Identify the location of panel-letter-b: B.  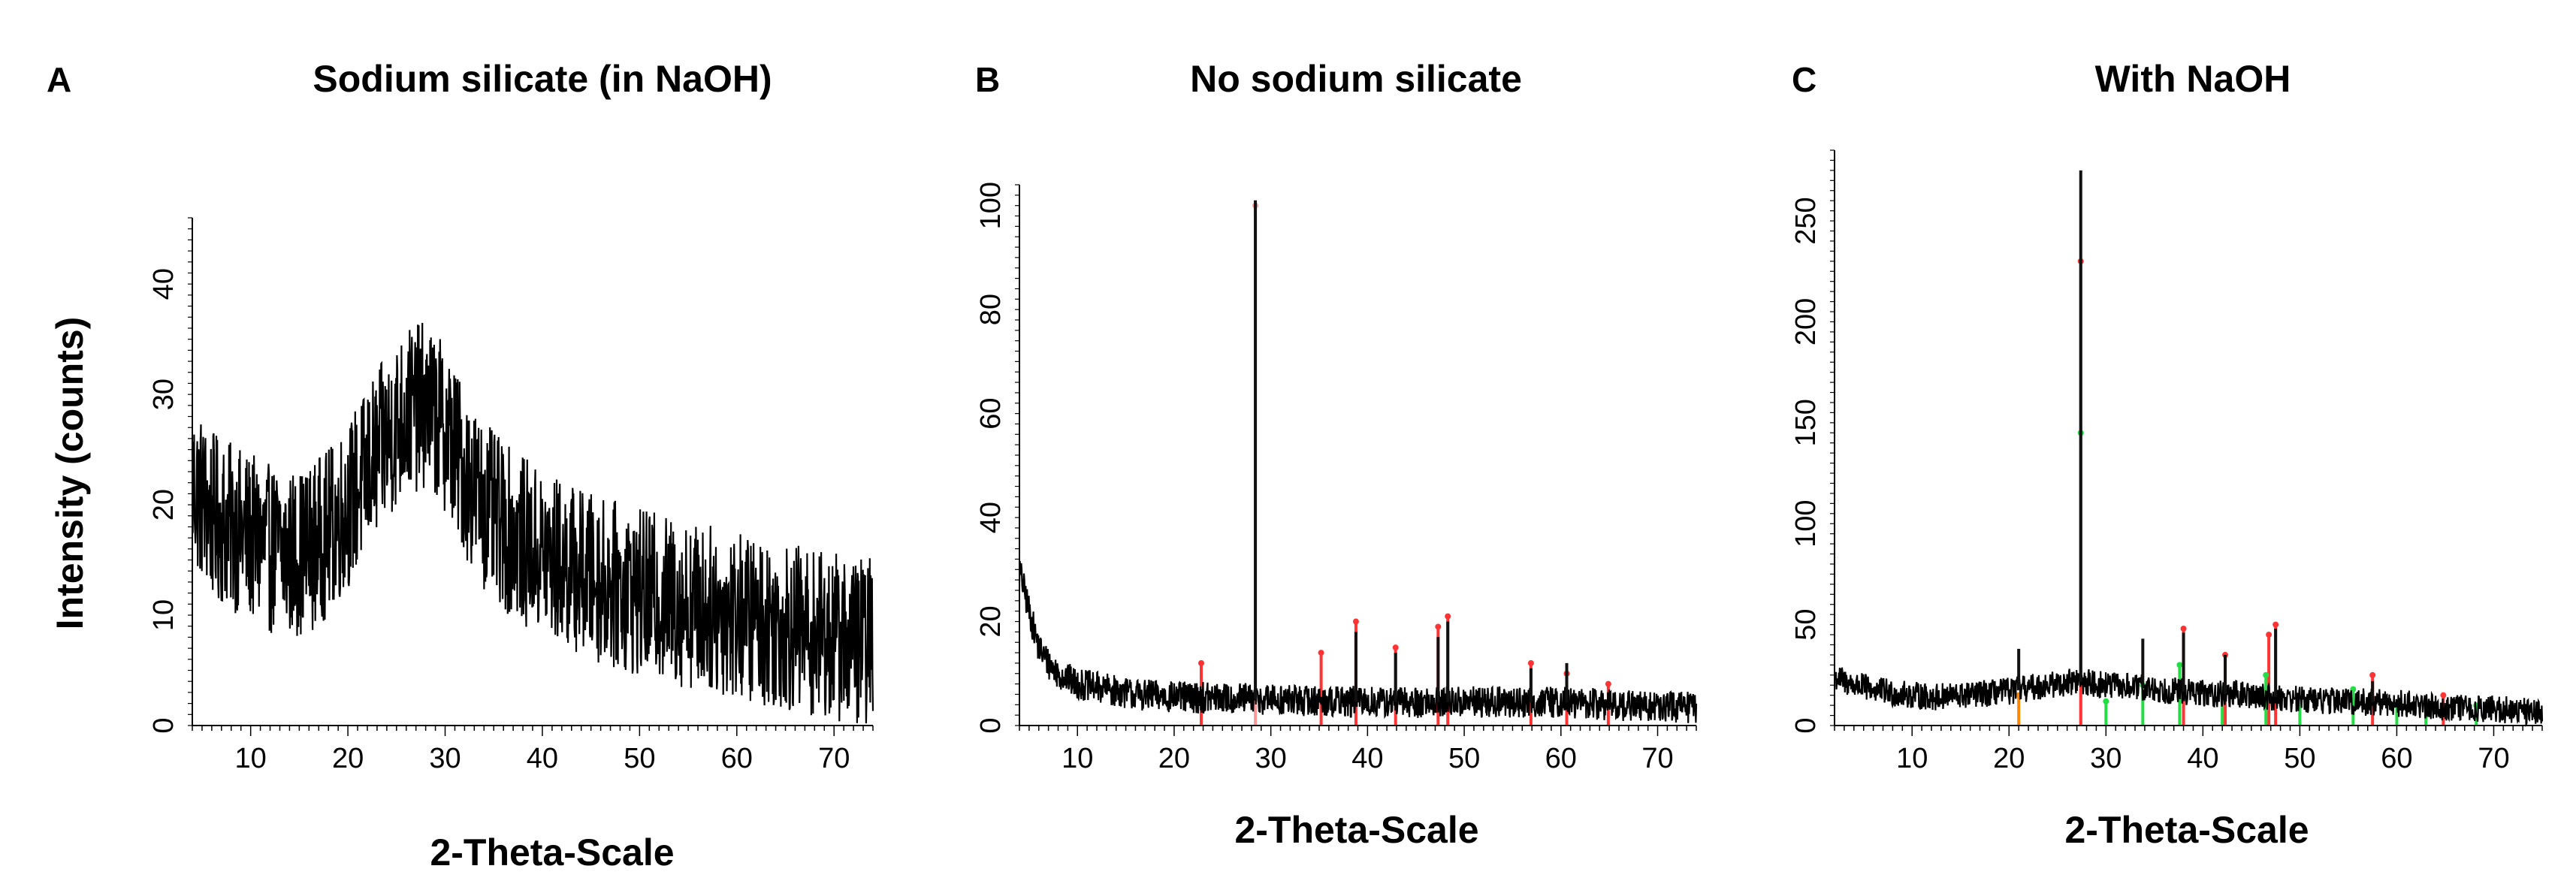
(987, 79).